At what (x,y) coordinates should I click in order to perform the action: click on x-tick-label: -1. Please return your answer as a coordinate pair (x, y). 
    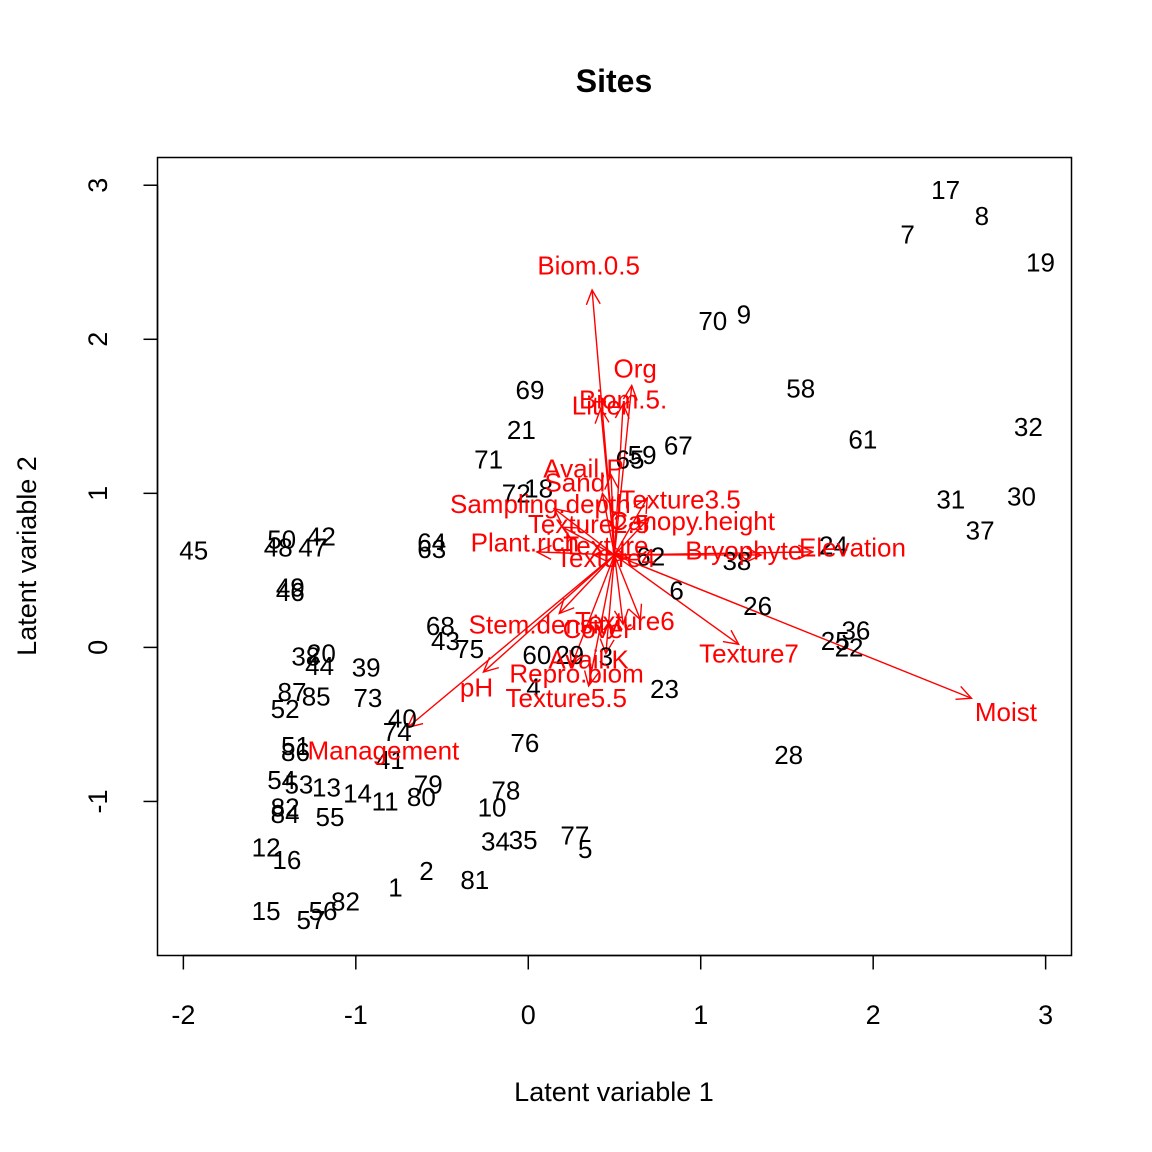
    Looking at the image, I should click on (356, 1015).